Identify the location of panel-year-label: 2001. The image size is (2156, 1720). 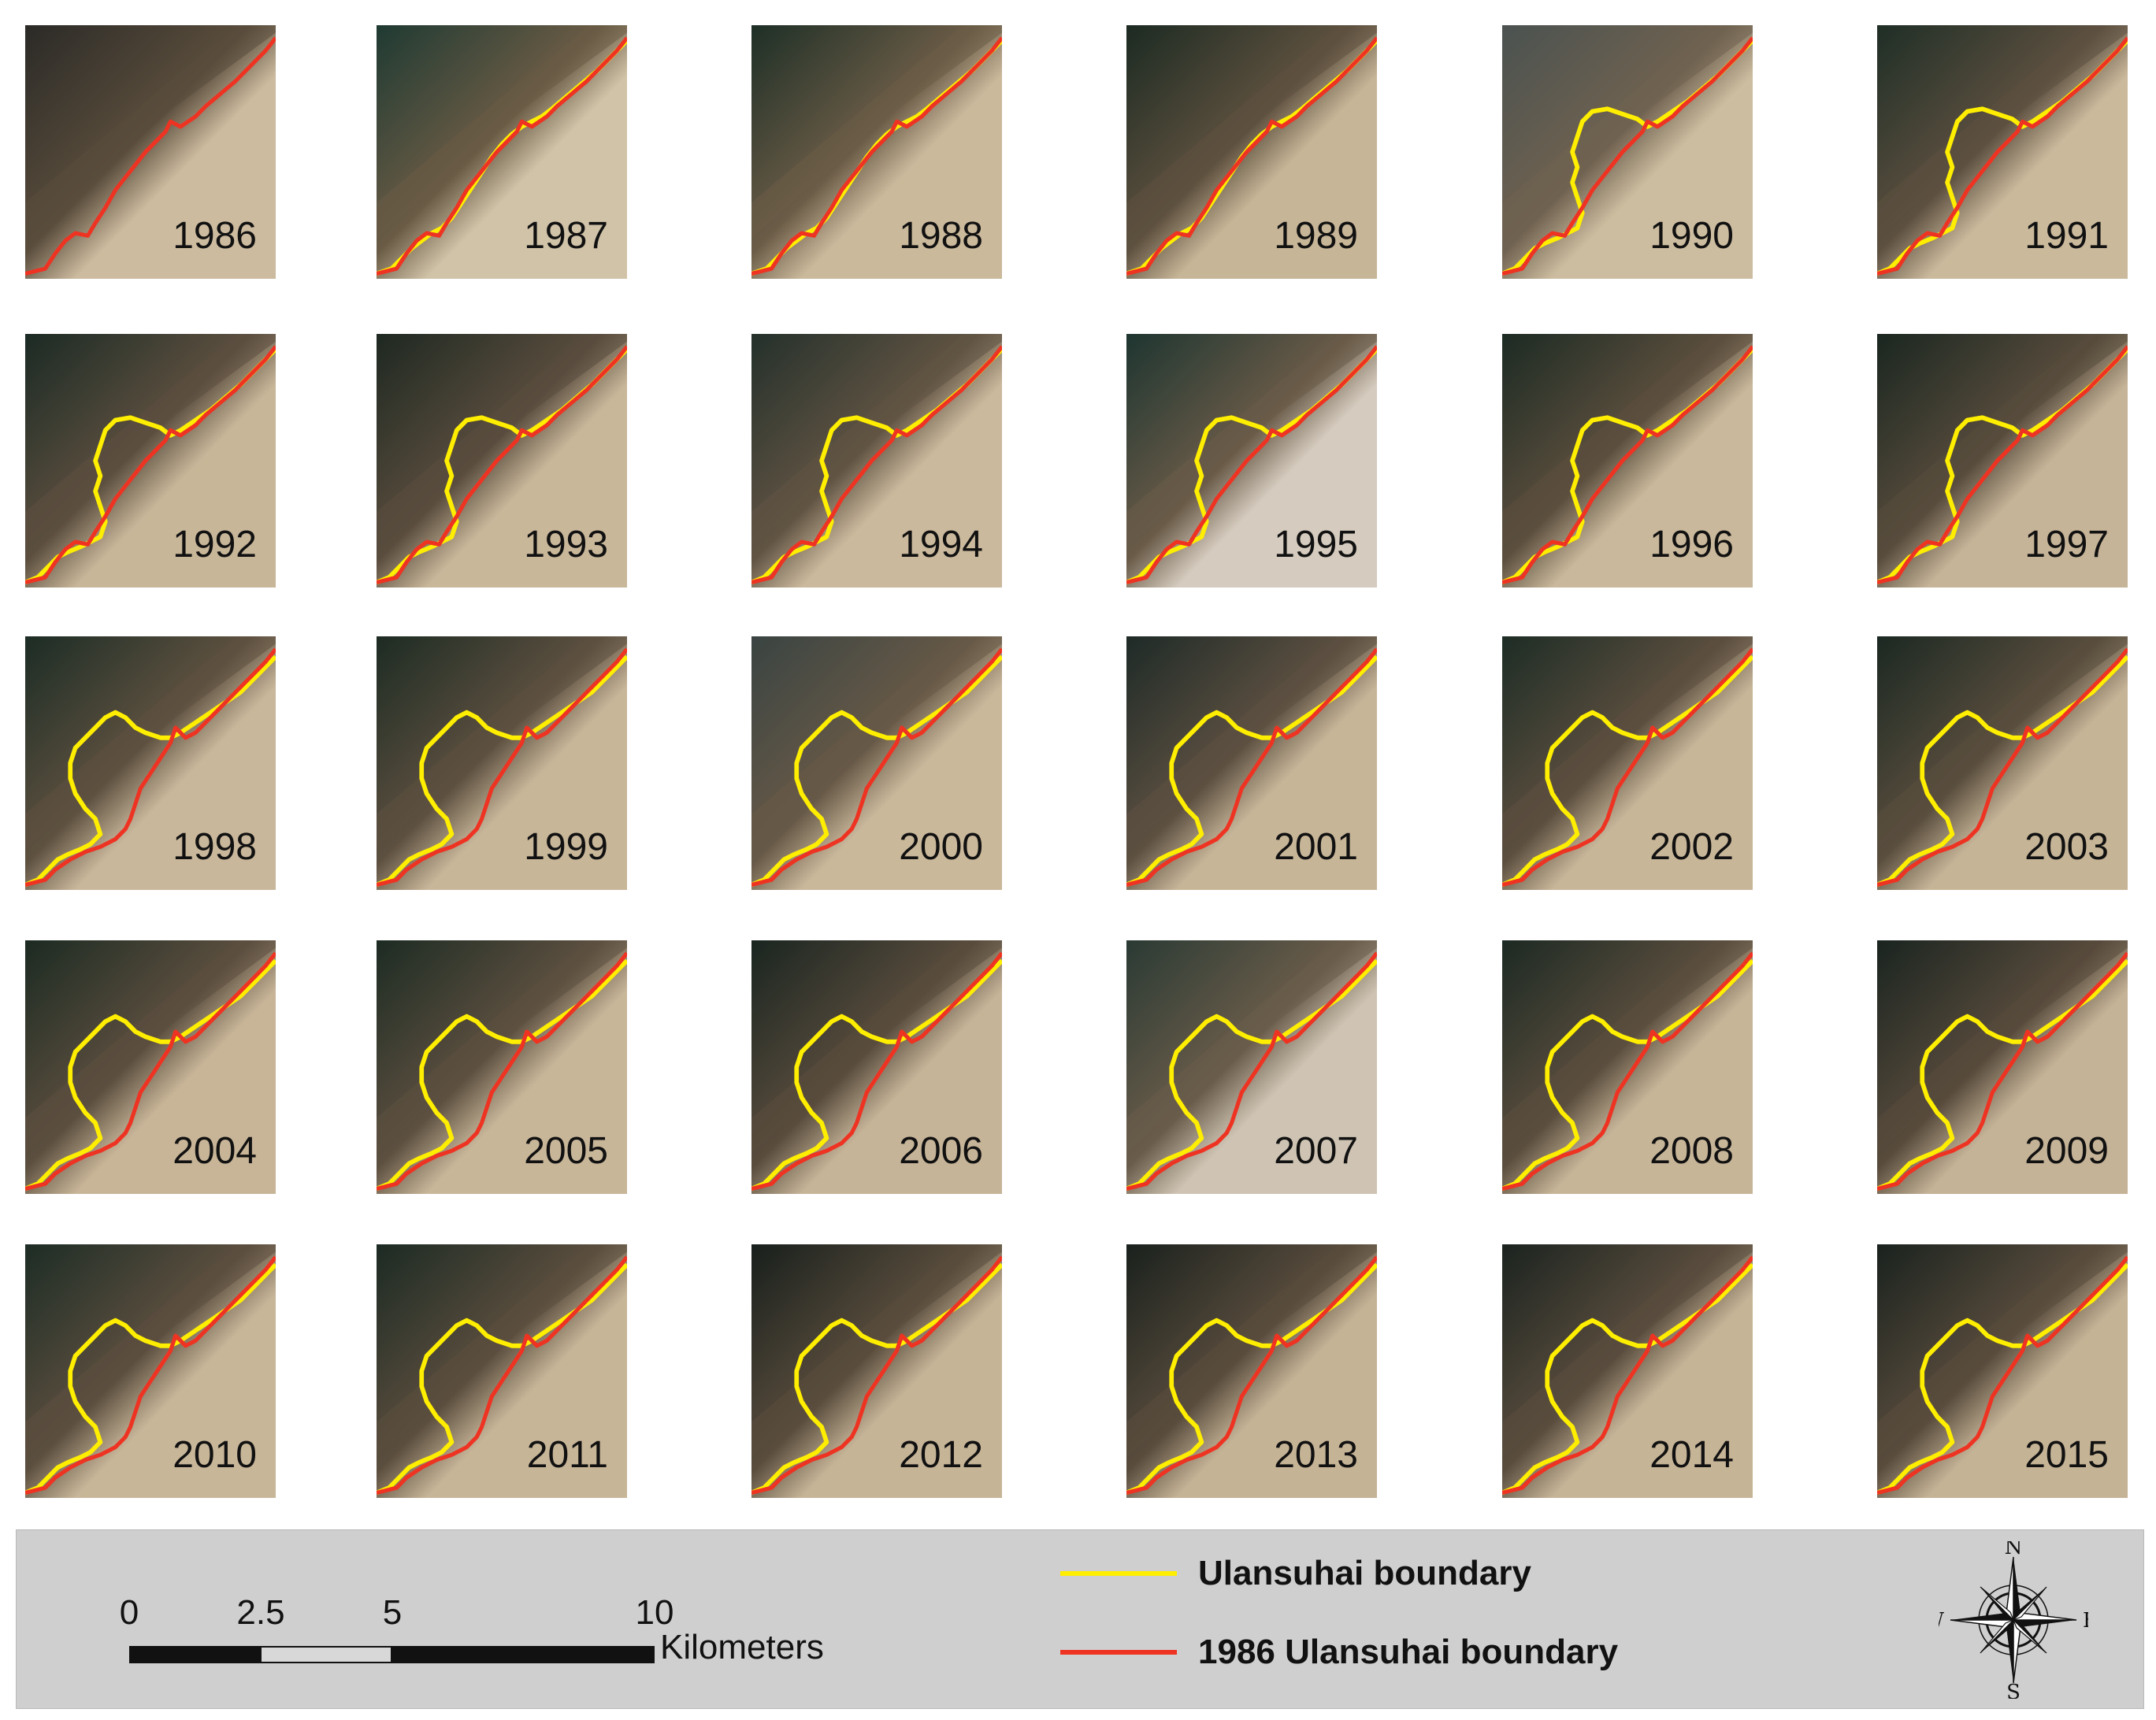
(1316, 847).